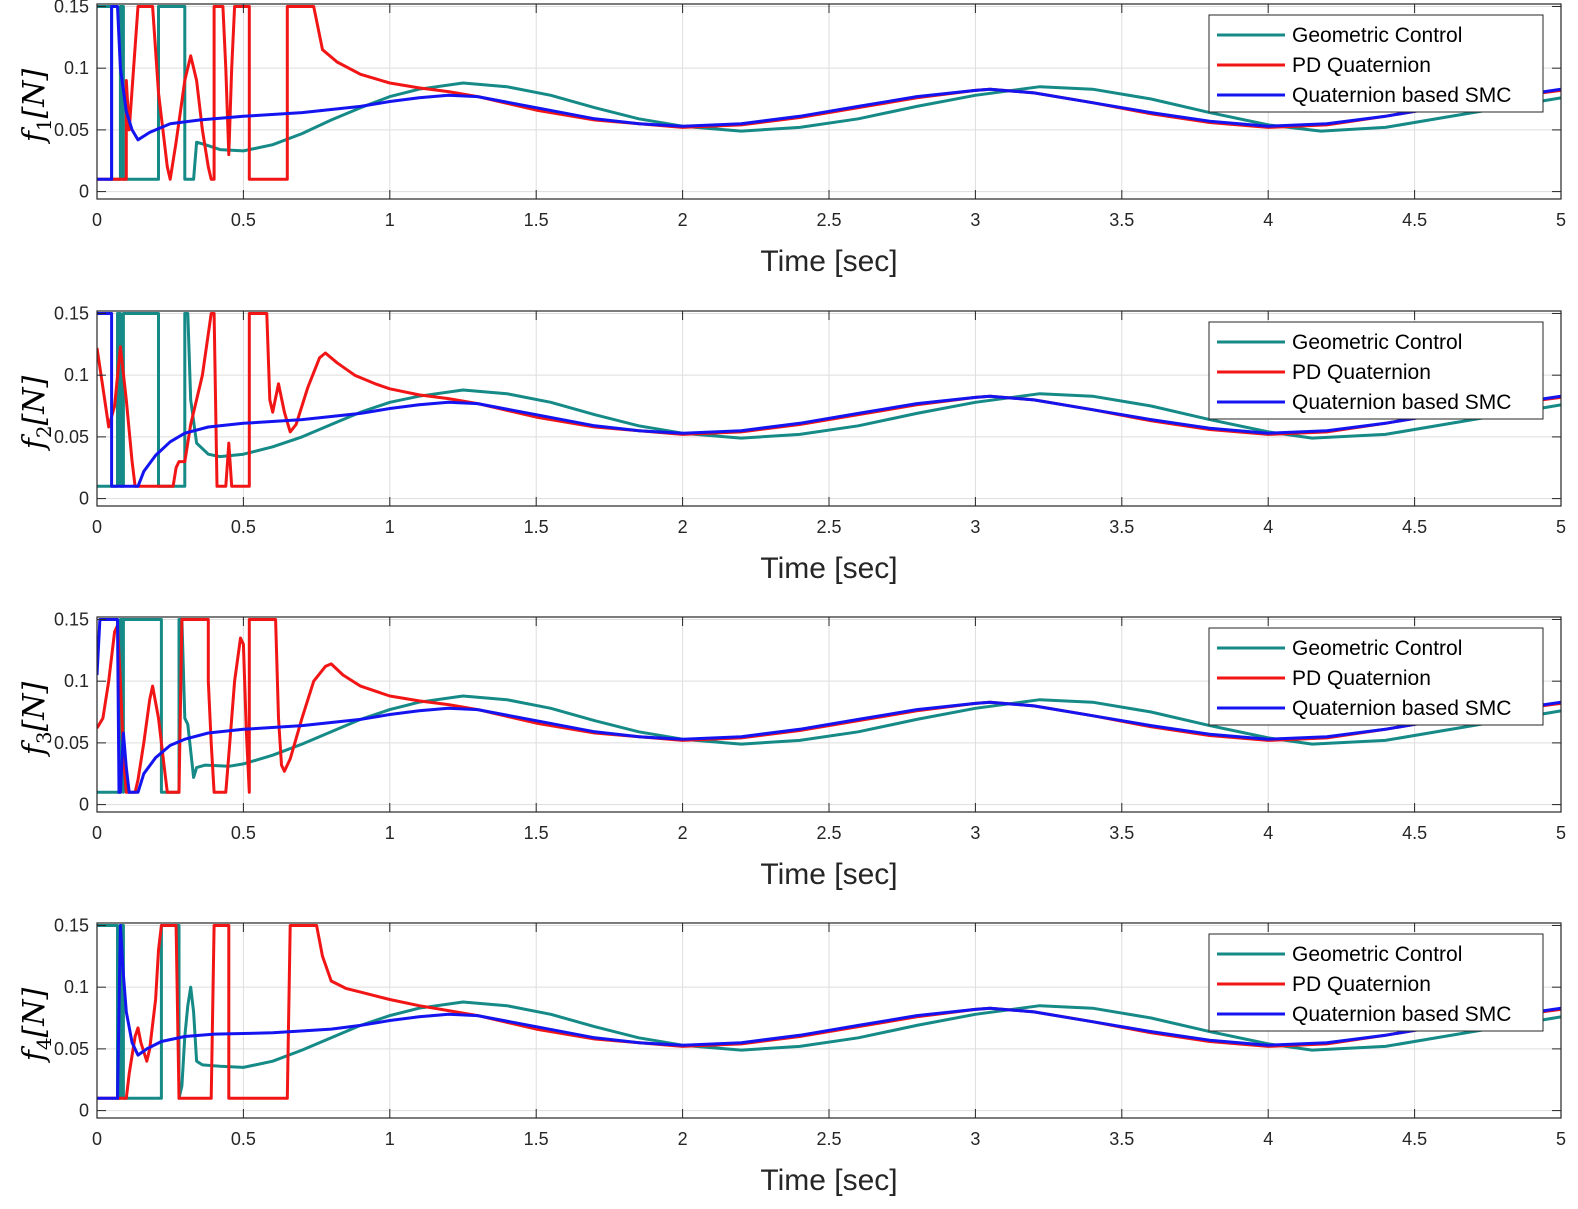 The image size is (1578, 1209). I want to click on y-axis-label-subscript: 1, so click(44, 124).